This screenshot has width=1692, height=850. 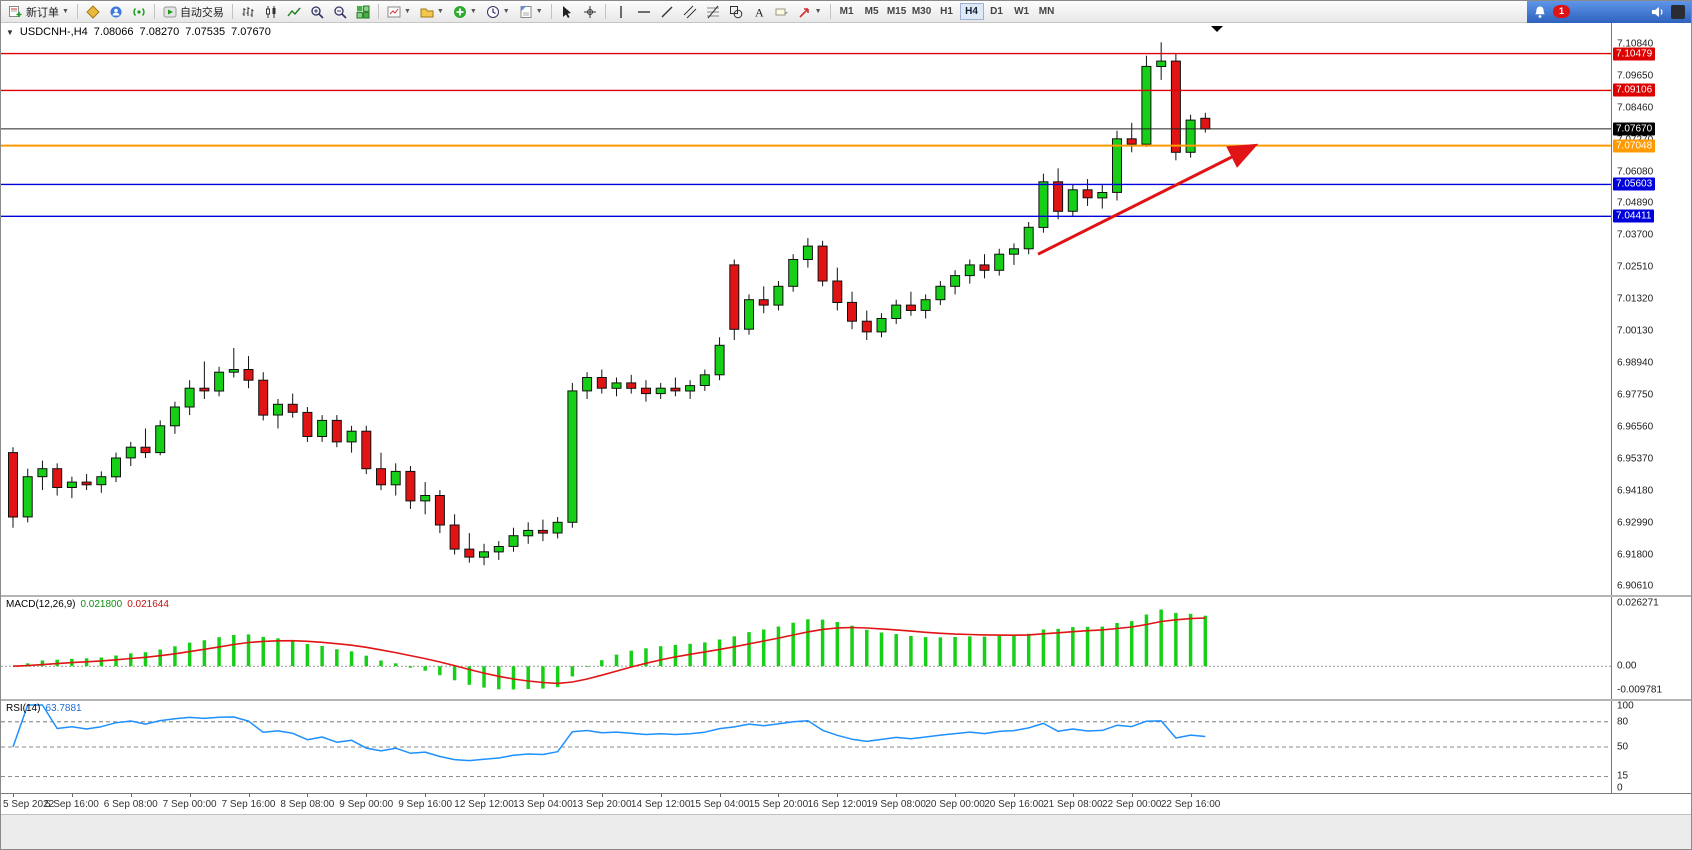 I want to click on price-tick-label: 7.00130, so click(x=1635, y=331).